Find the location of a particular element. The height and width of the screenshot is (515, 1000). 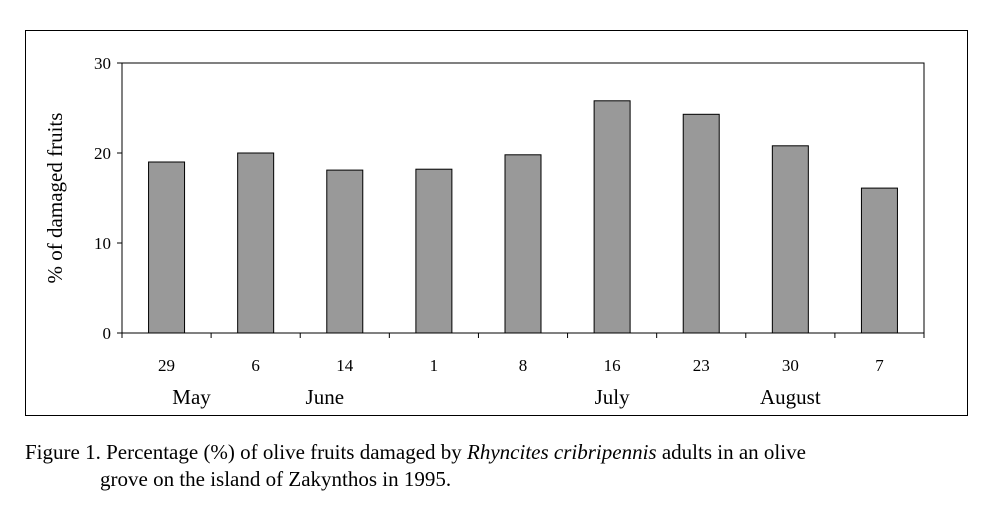

x-tick-label: 1 is located at coordinates (434, 365).